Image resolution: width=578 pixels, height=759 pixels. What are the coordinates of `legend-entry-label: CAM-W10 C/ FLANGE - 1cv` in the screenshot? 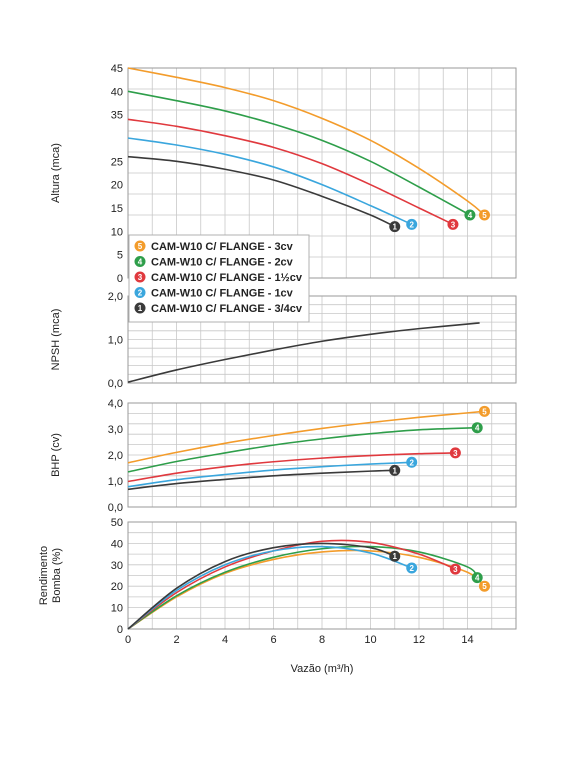 It's located at (222, 294).